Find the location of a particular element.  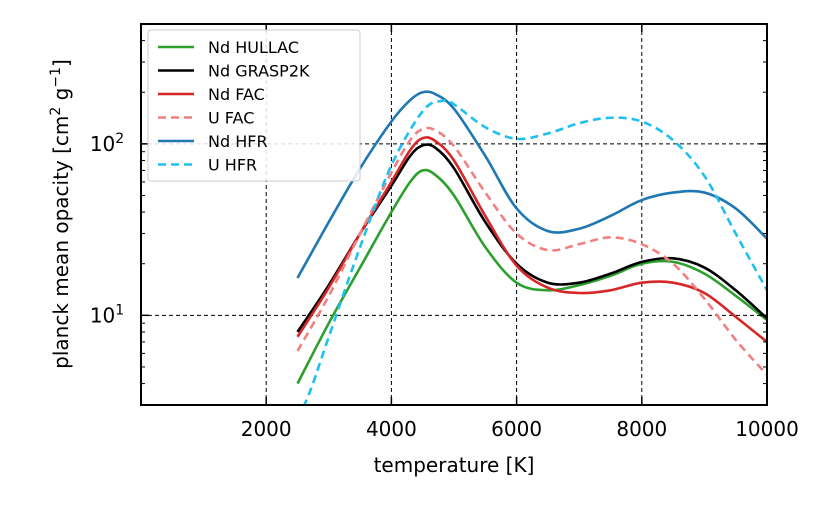

y-axis-label-end: ] is located at coordinates (61, 63).